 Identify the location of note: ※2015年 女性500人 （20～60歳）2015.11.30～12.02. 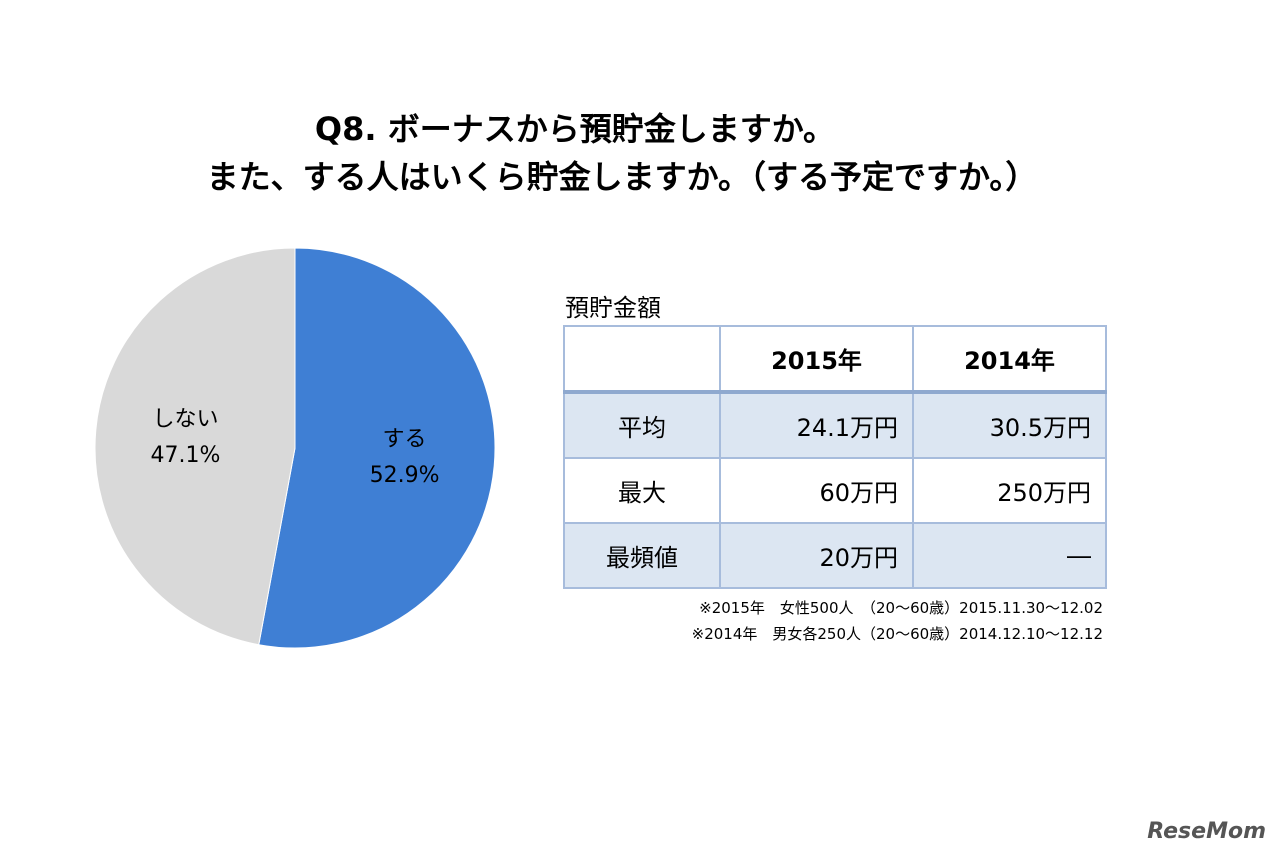
(901, 608).